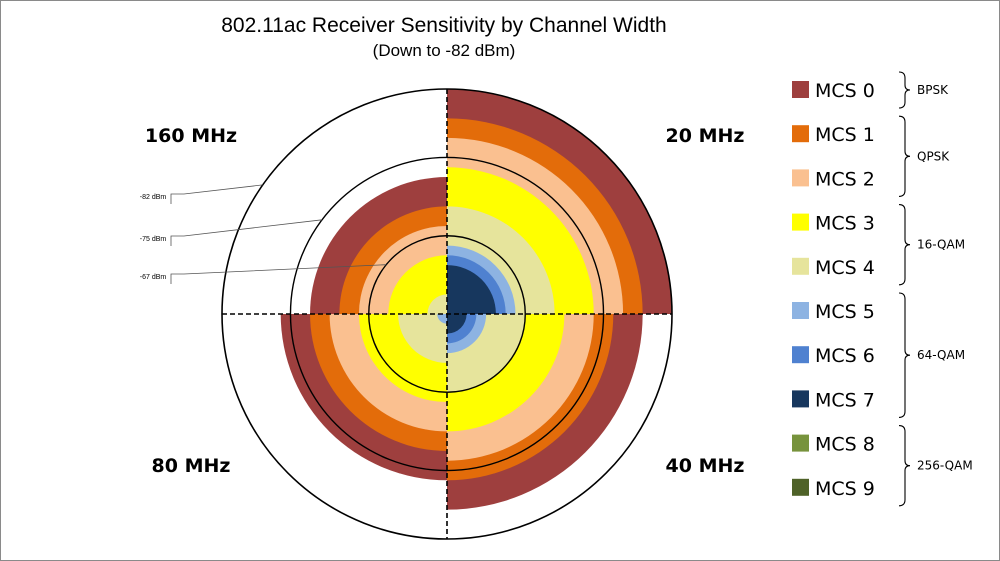 The width and height of the screenshot is (1000, 561). I want to click on group-label-256qam: 256-QAM, so click(945, 466).